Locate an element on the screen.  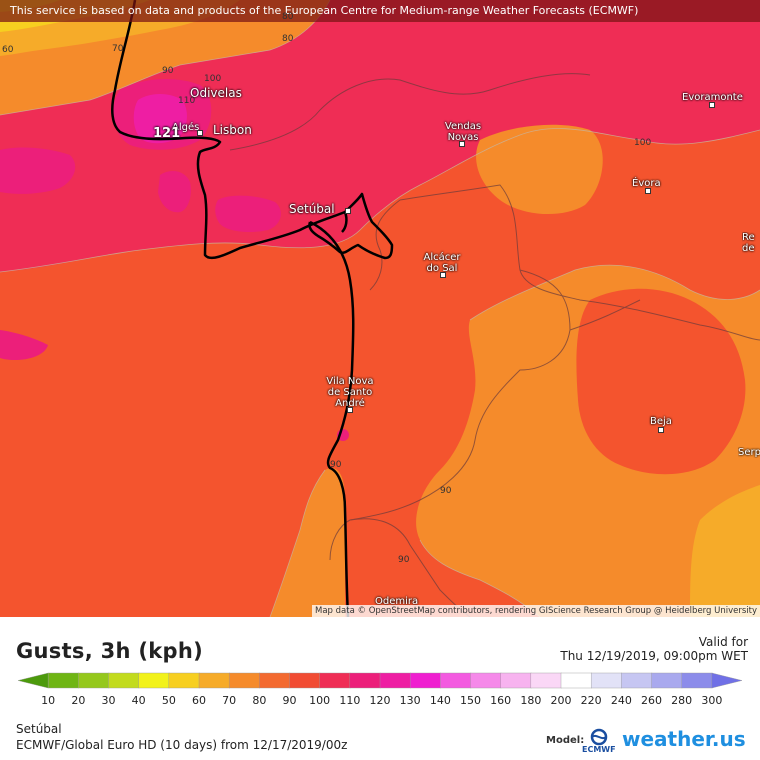
scale-tick-label: 110 is located at coordinates (349, 700).